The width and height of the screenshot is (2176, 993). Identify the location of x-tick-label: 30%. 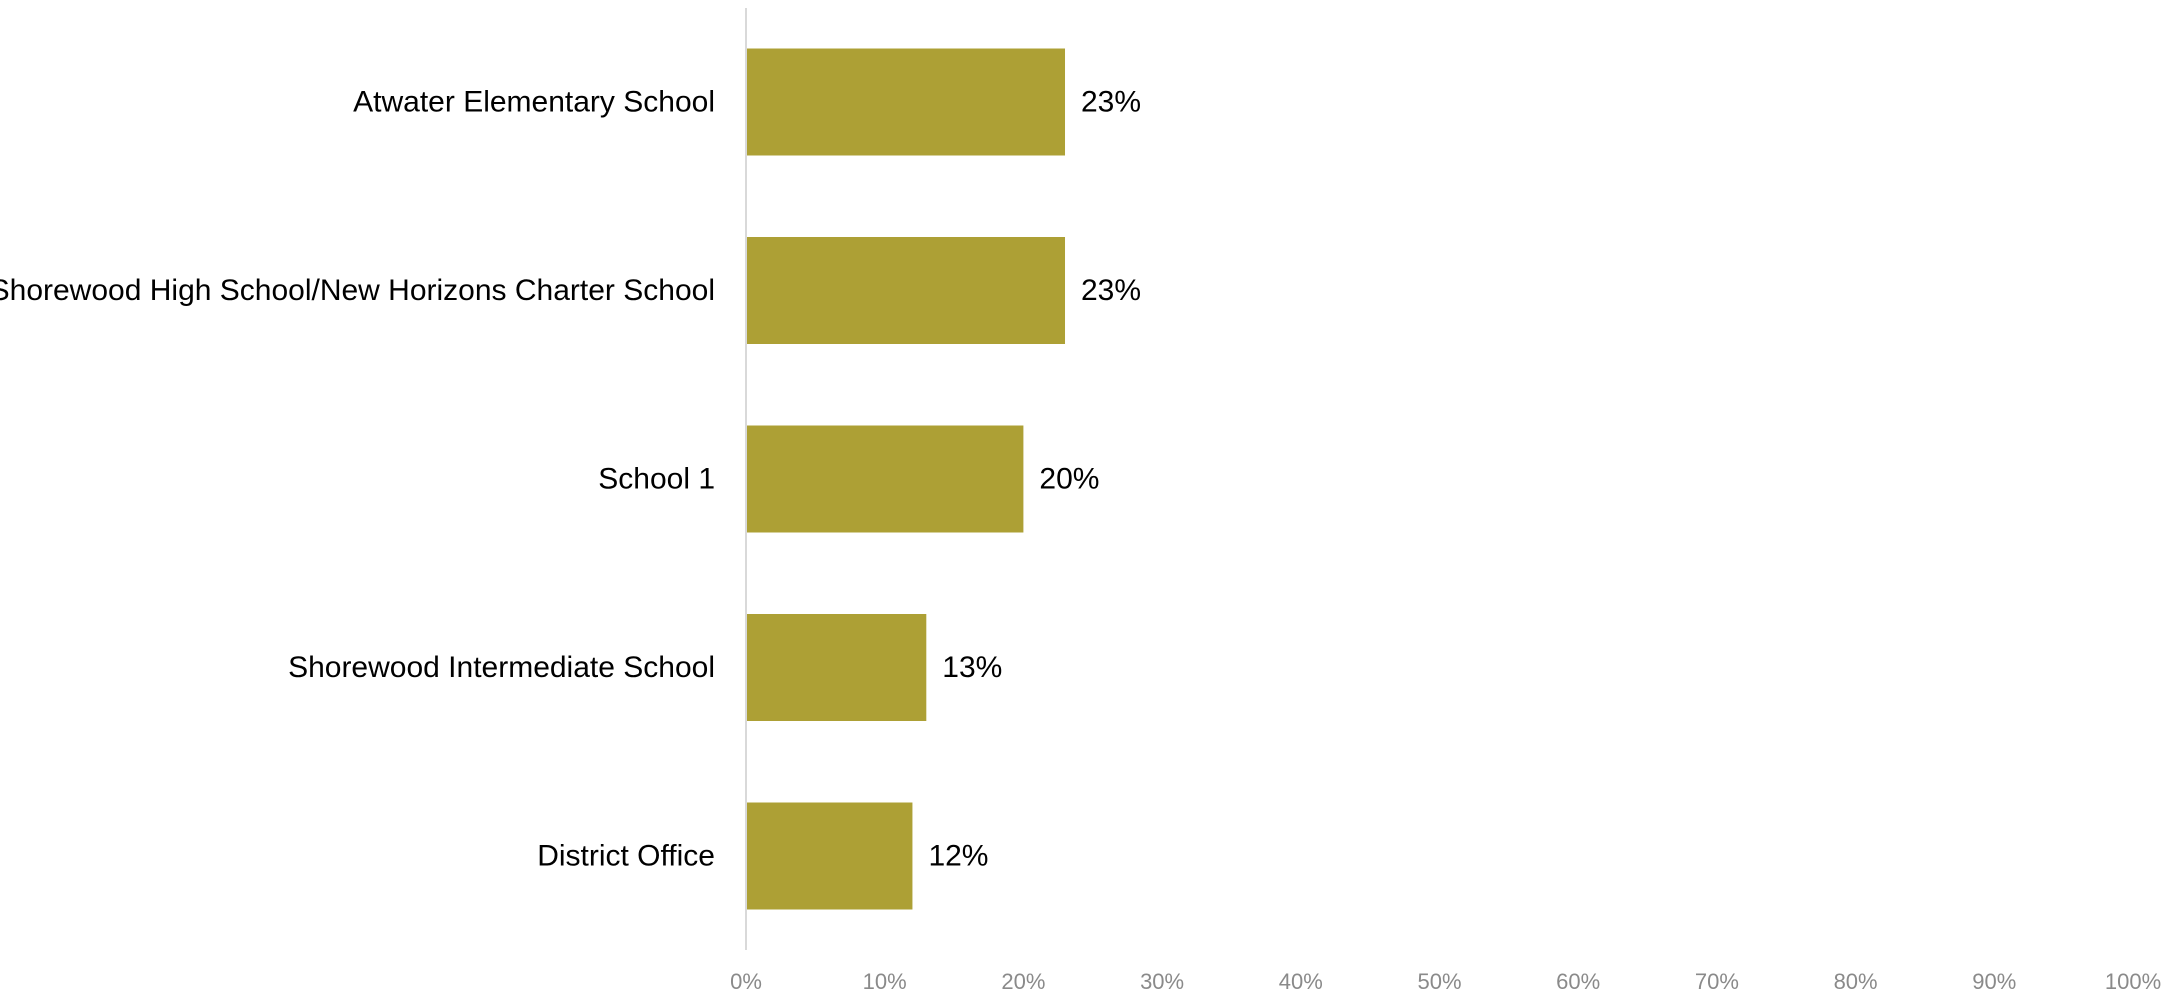
(1162, 981).